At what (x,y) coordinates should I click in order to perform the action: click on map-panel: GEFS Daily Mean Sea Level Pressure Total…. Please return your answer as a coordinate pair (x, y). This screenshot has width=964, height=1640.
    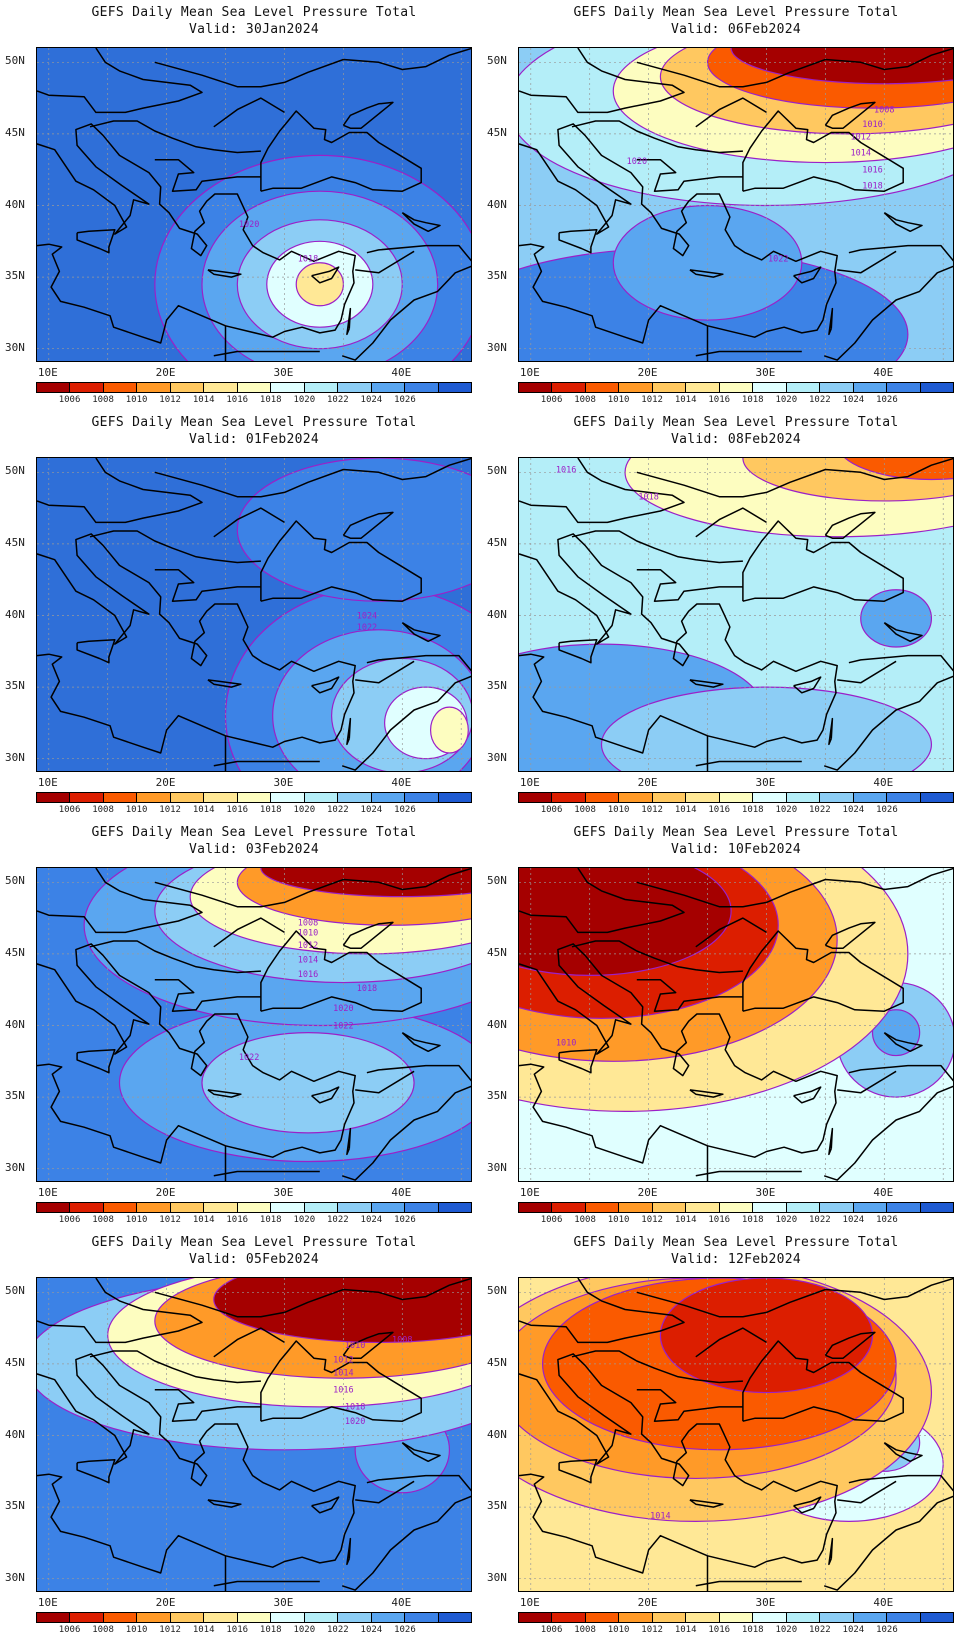
    Looking at the image, I should click on (723, 205).